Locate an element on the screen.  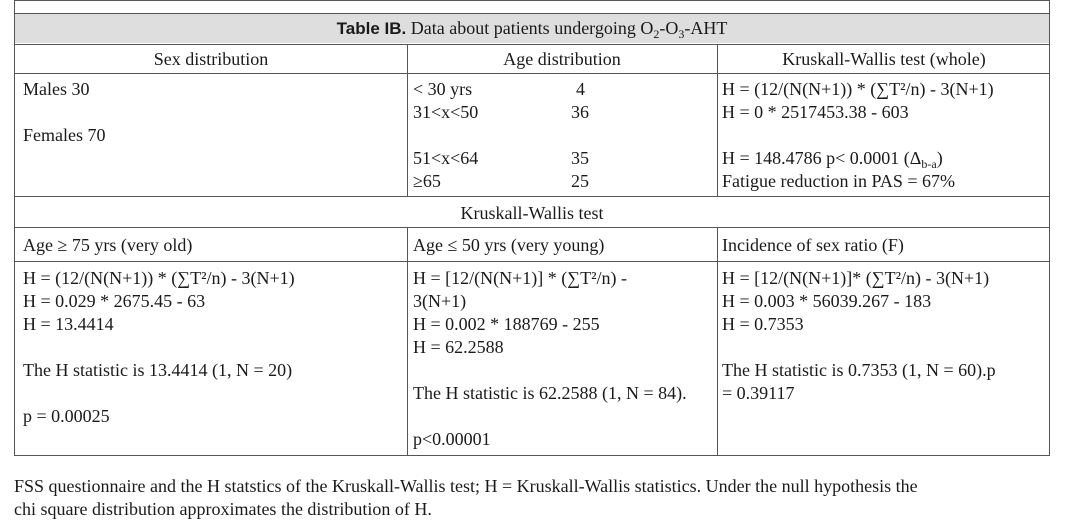
sex-females: Females 70 is located at coordinates (64, 135).